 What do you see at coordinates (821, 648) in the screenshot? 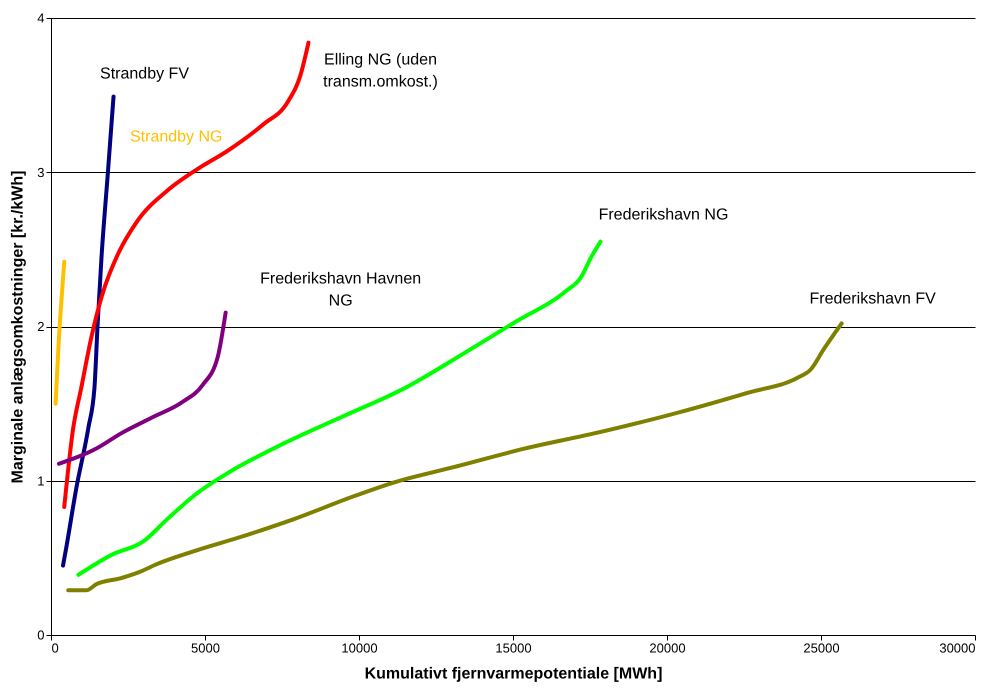
I see `x-tick-label: 25000` at bounding box center [821, 648].